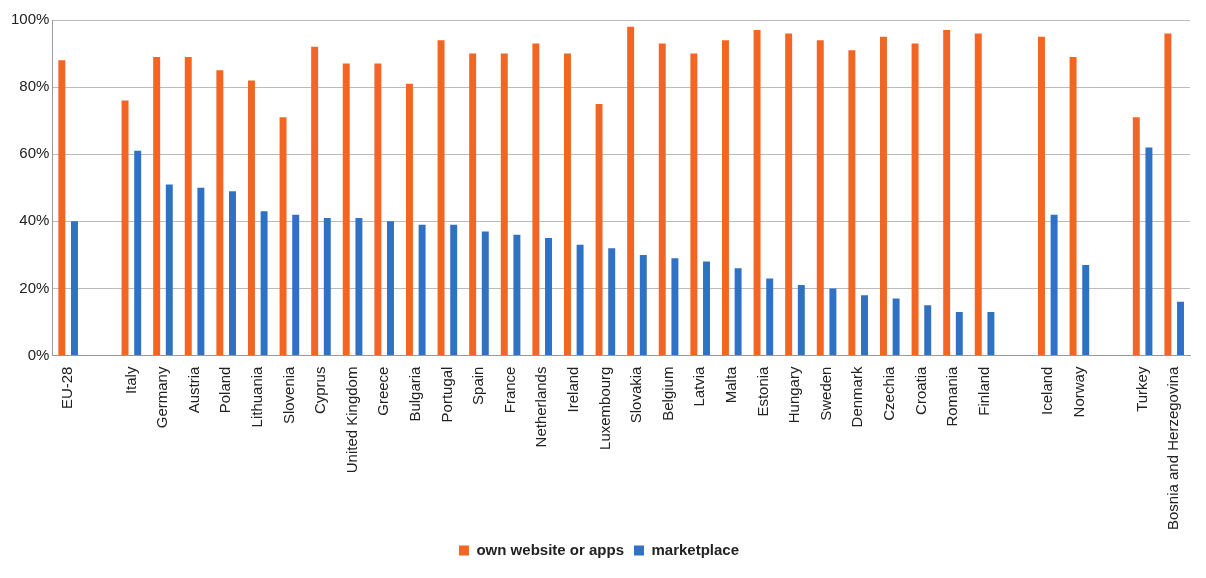 The height and width of the screenshot is (578, 1206). Describe the element at coordinates (34, 287) in the screenshot. I see `y-tick-label: 20%` at that location.